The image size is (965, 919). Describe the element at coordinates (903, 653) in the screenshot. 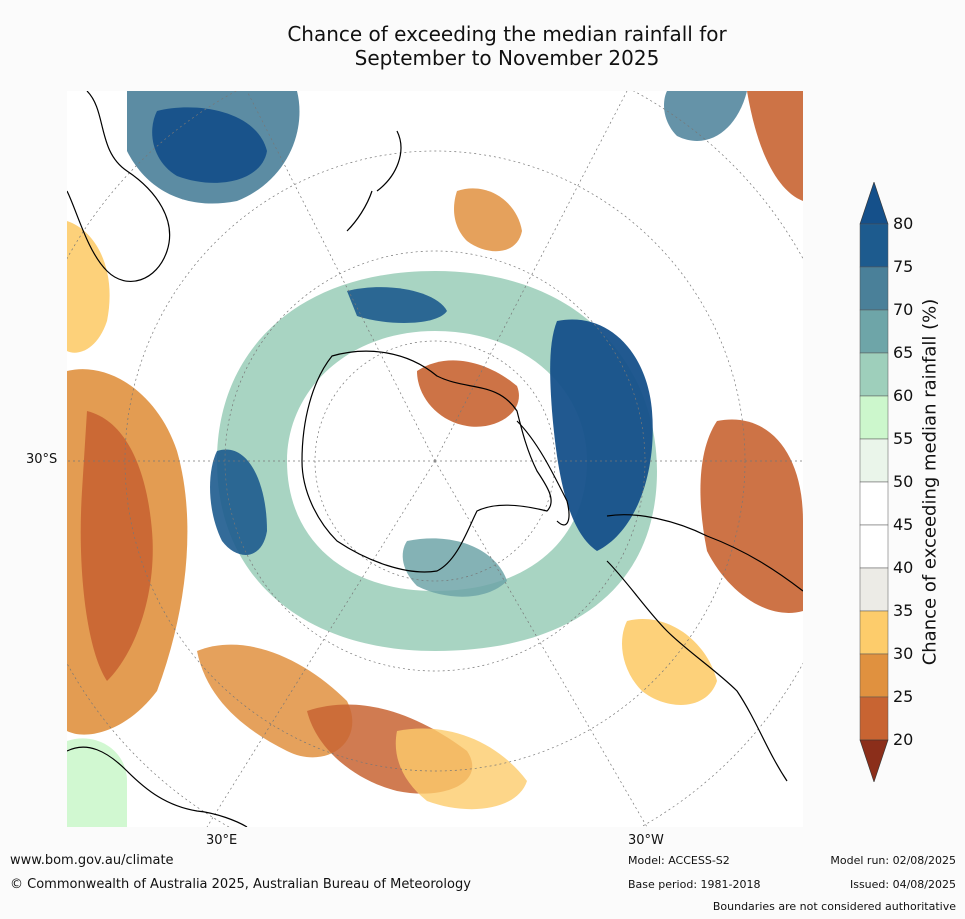

I see `colorbar-tick-label: 30` at that location.